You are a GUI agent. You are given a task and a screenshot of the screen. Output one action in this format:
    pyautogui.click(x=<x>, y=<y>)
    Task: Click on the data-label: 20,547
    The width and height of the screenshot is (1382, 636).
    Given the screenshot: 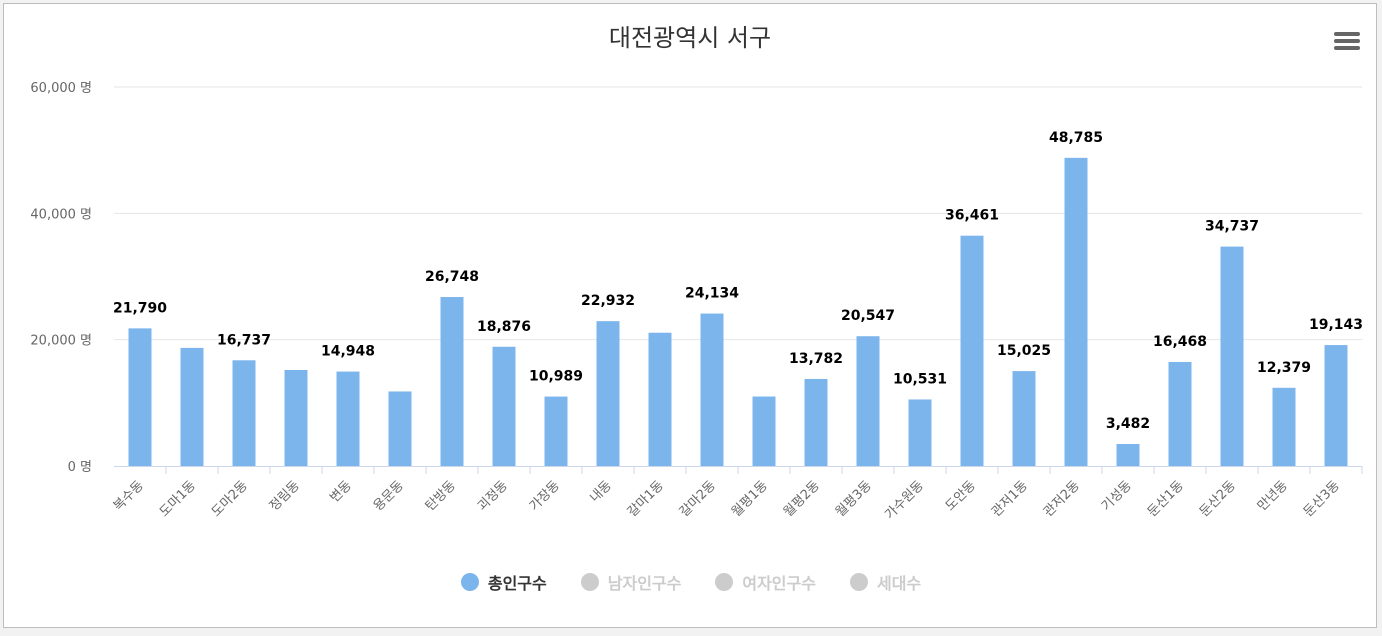 What is the action you would take?
    pyautogui.click(x=868, y=316)
    